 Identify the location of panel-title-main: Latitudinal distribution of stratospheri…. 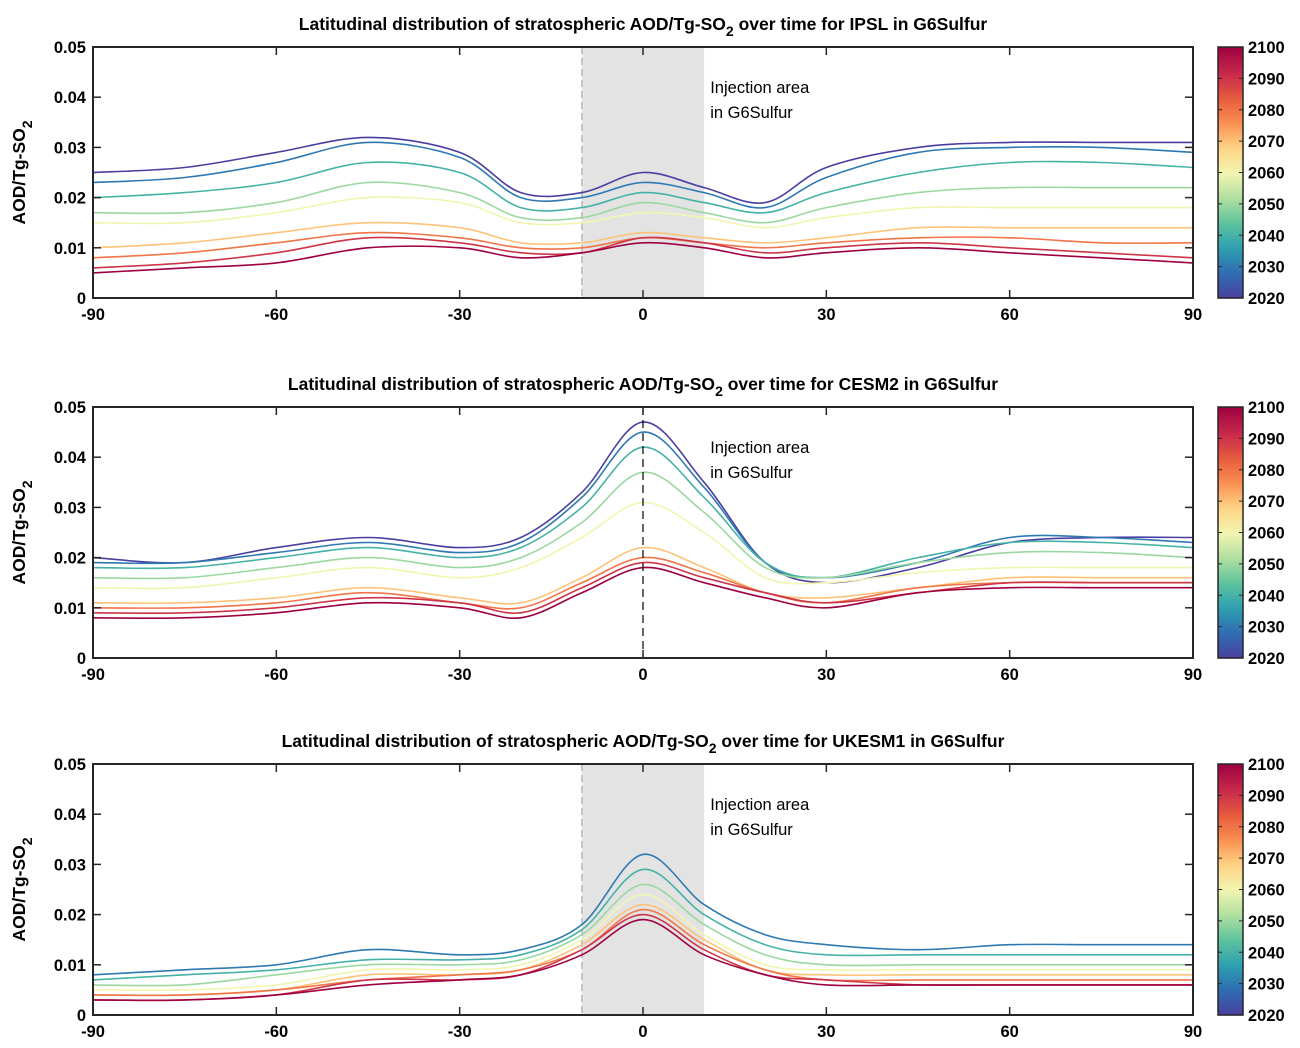
(512, 24).